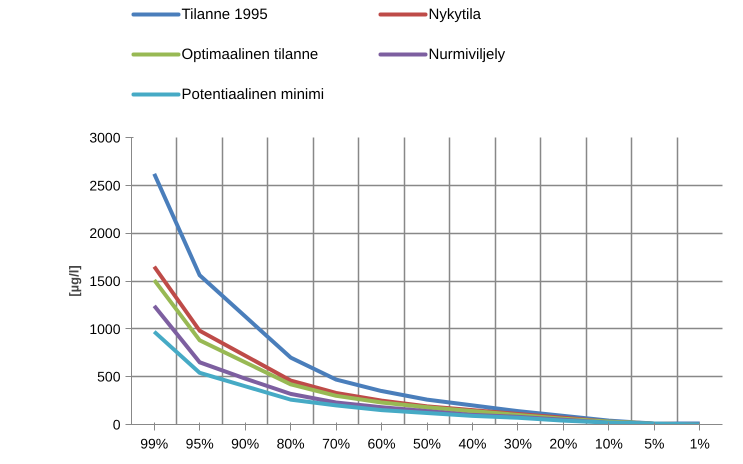 The image size is (743, 464). What do you see at coordinates (427, 444) in the screenshot?
I see `x-tick-label: 50%` at bounding box center [427, 444].